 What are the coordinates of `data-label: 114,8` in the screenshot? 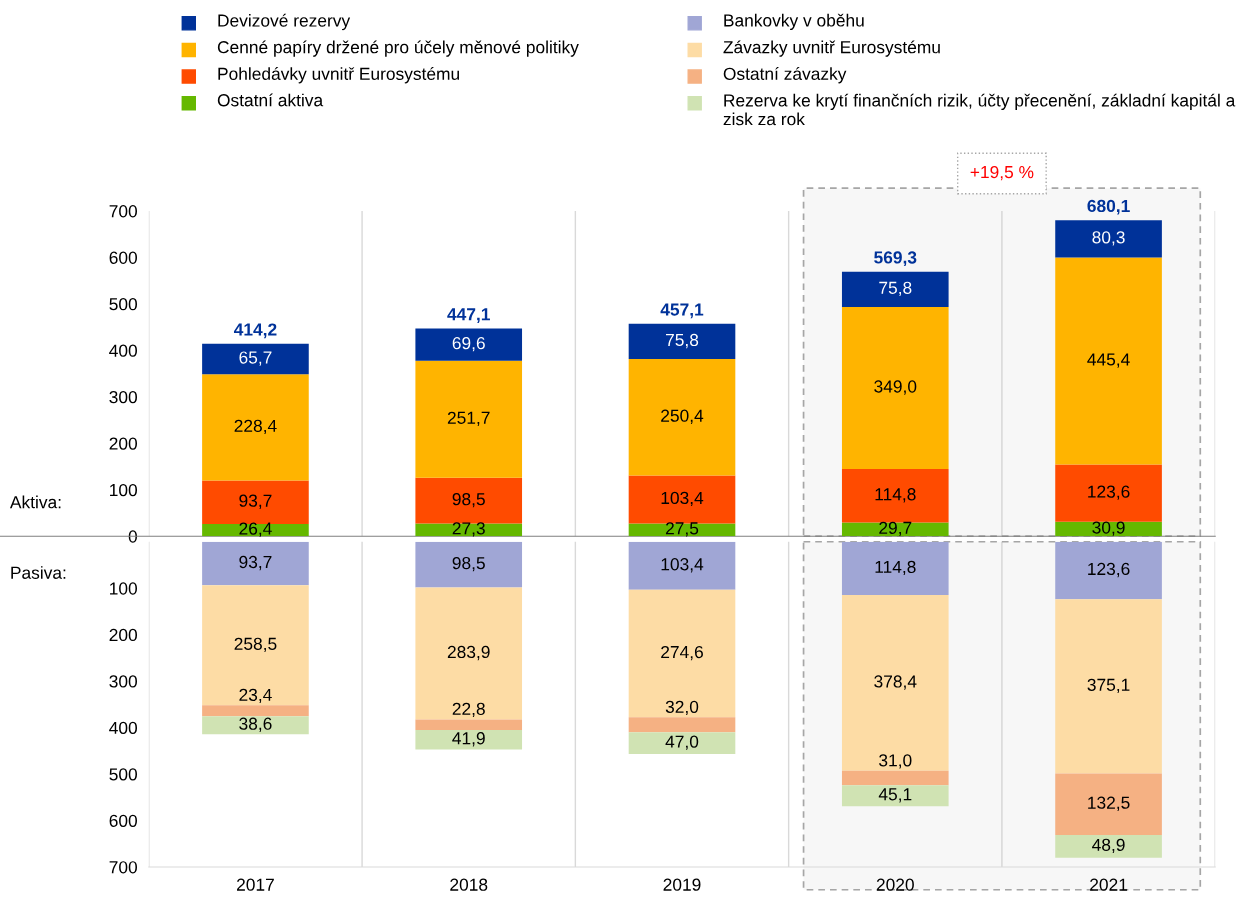 It's located at (895, 568).